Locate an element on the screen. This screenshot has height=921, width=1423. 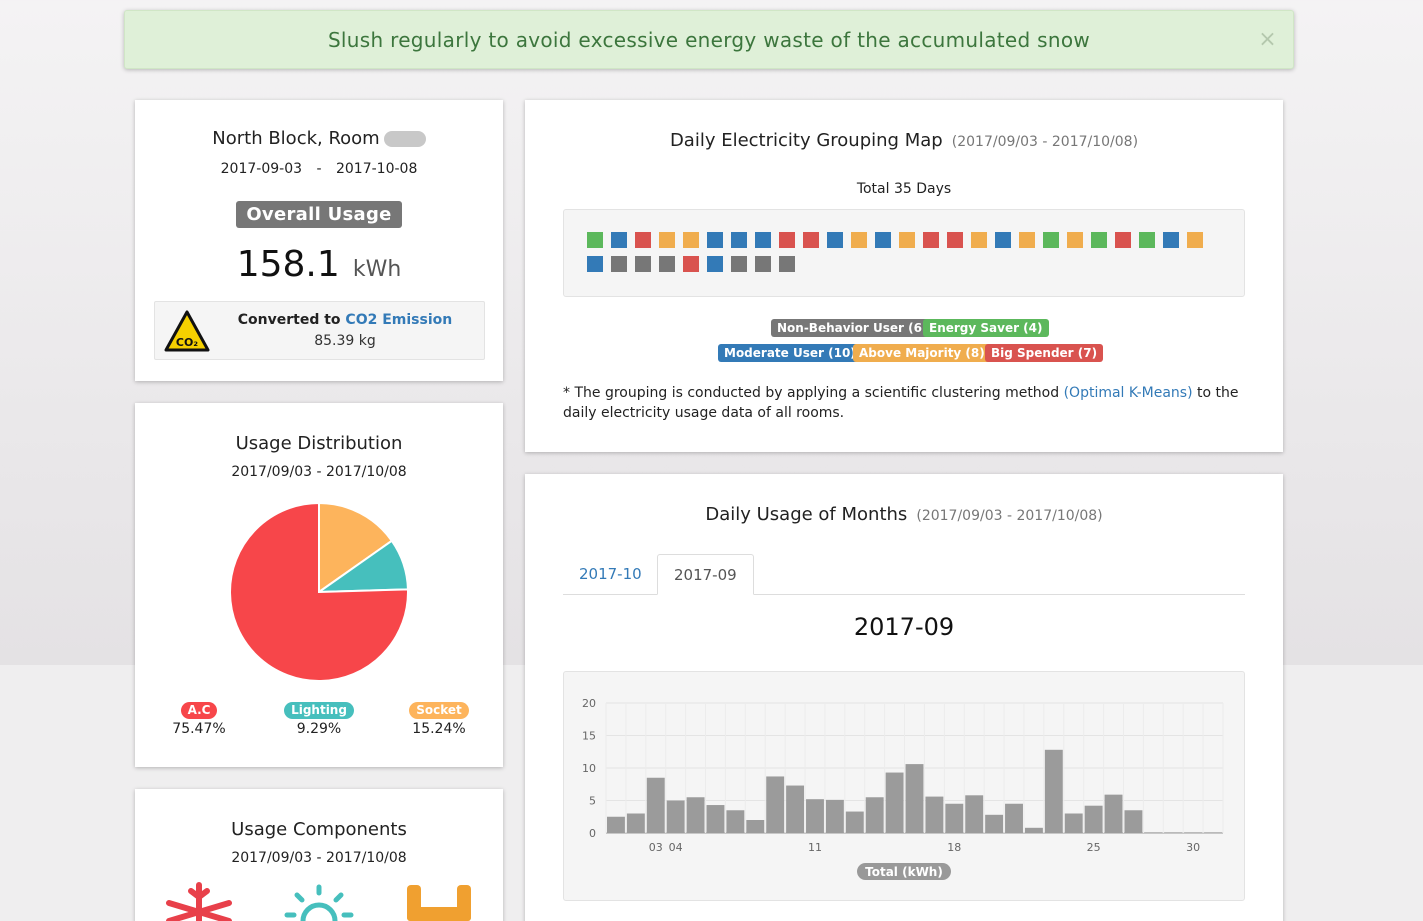
legend-badge-saver: Energy Saver (4) is located at coordinates (986, 328).